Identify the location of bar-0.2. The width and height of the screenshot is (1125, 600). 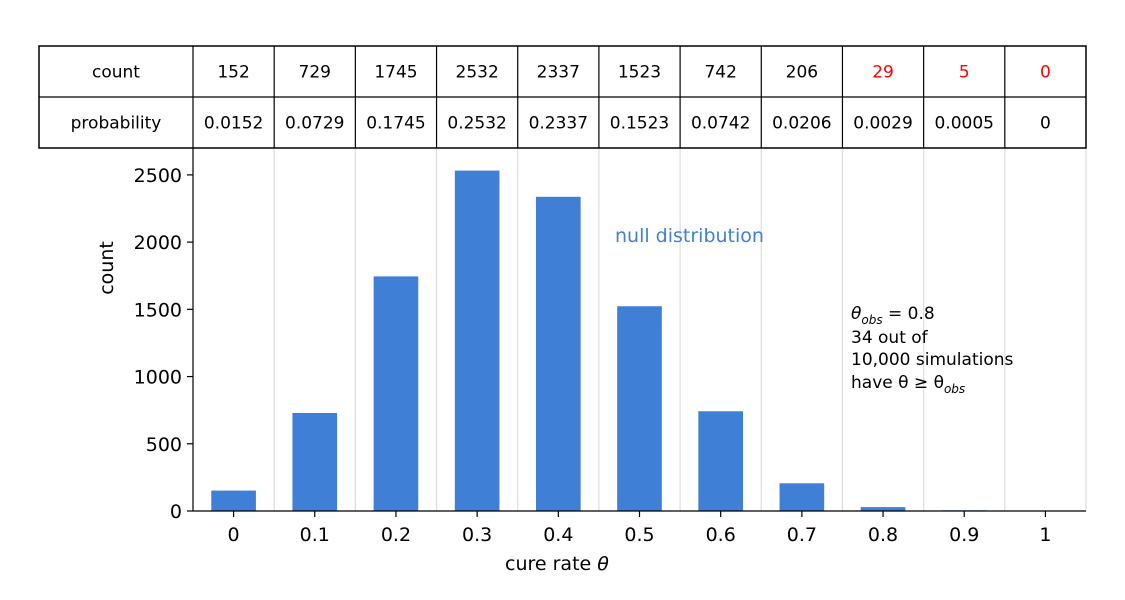
(396, 393).